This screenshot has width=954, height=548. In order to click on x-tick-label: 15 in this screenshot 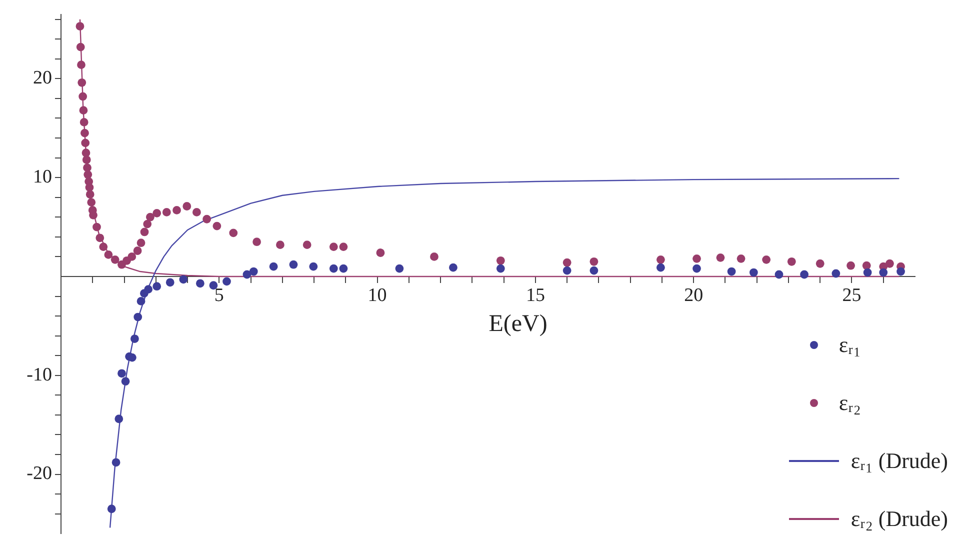, I will do `click(535, 295)`.